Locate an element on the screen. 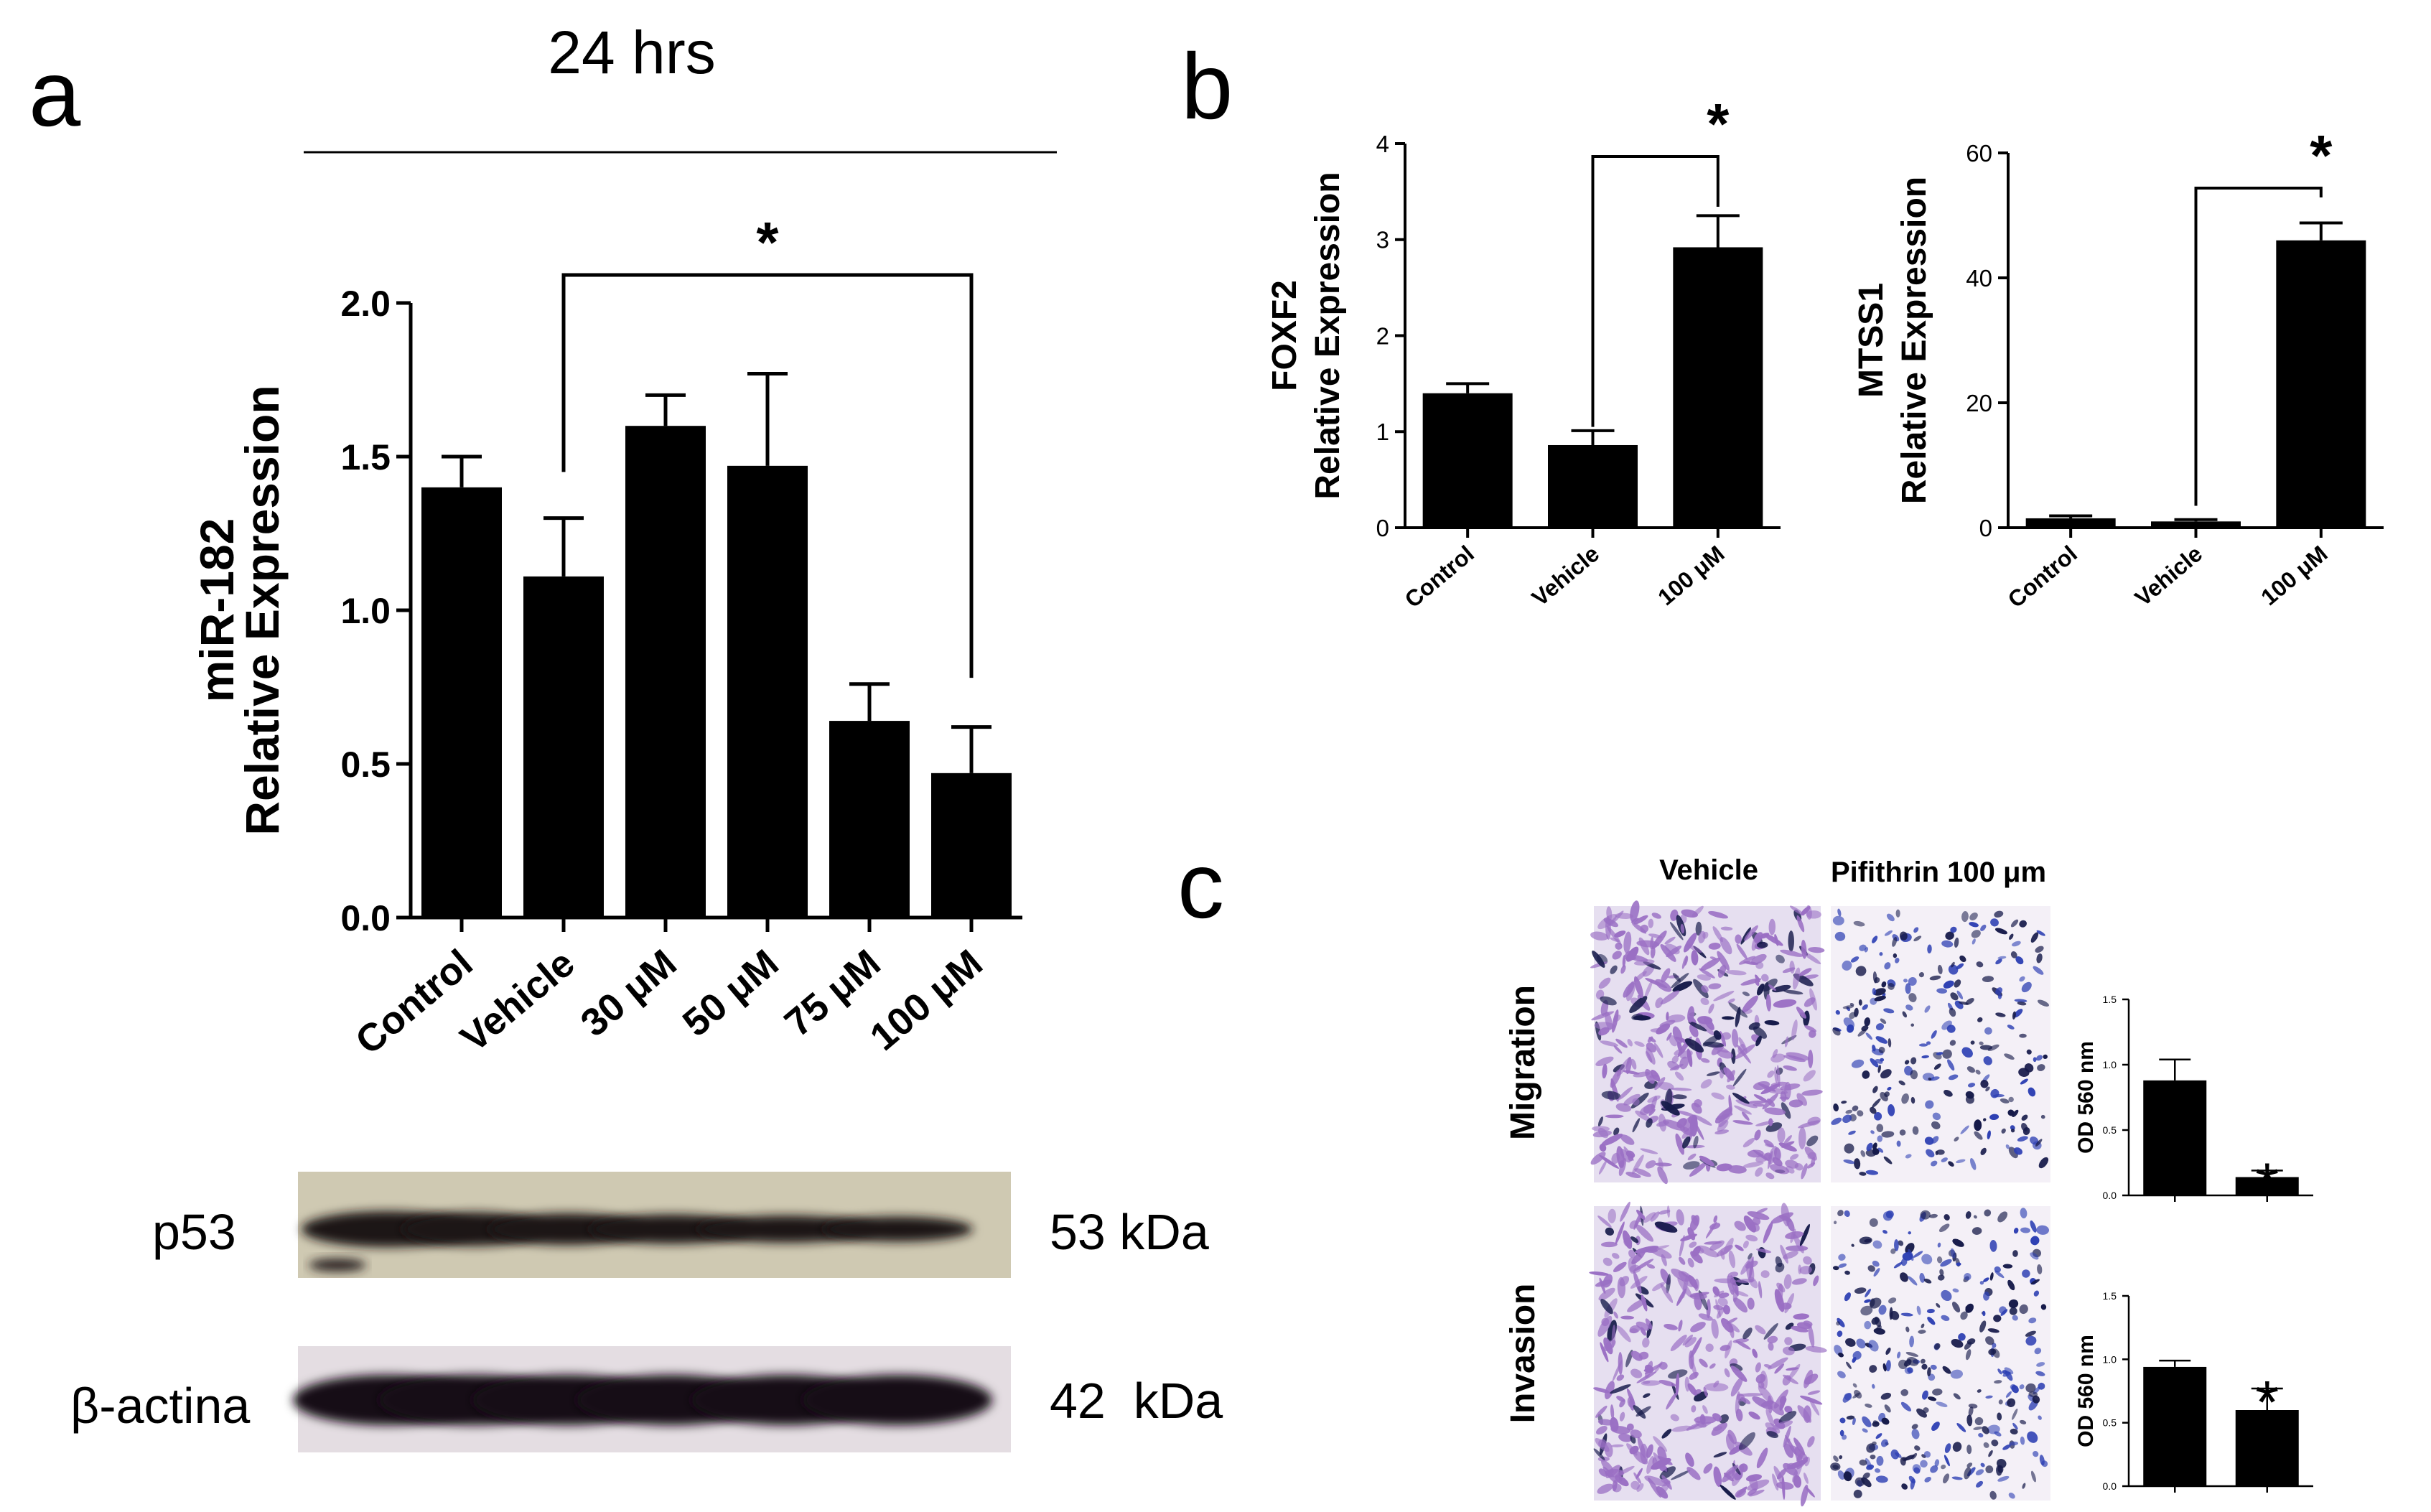  blot-size-p53: 53 kDa is located at coordinates (1129, 1232).